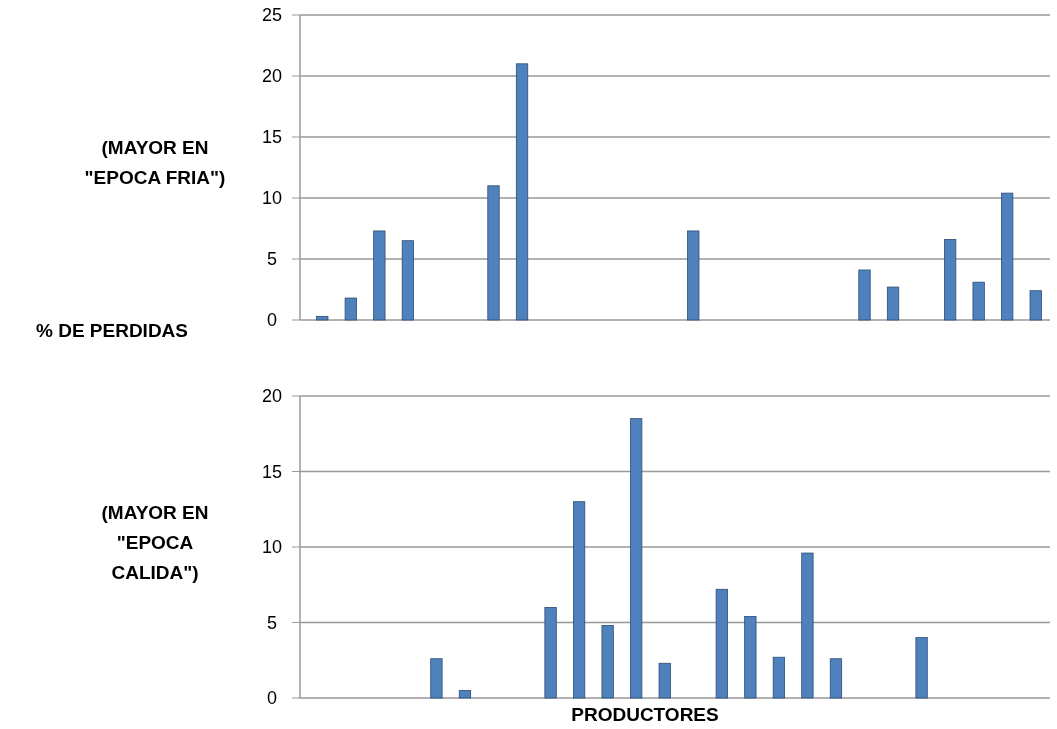  What do you see at coordinates (155, 162) in the screenshot?
I see `y-axis-title: (MAYOR EN "EPOCA FRIA")` at bounding box center [155, 162].